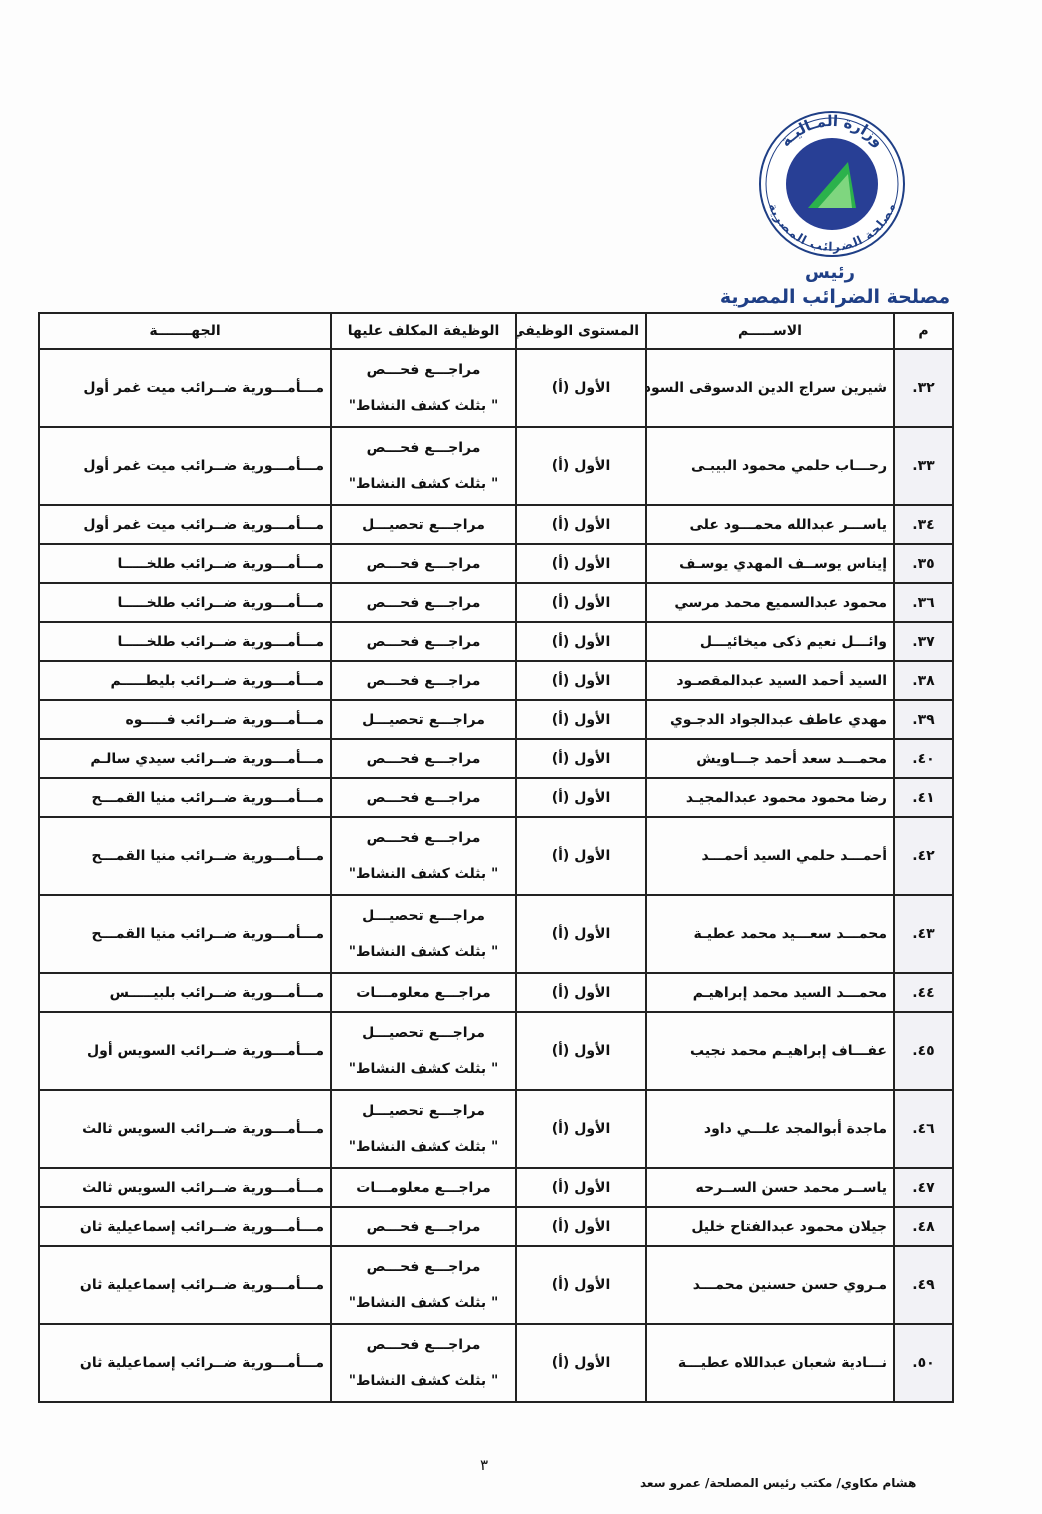 Image resolution: width=1042 pixels, height=1514 pixels. Describe the element at coordinates (923, 602) in the screenshot. I see `row-number: ٣٦.` at that location.